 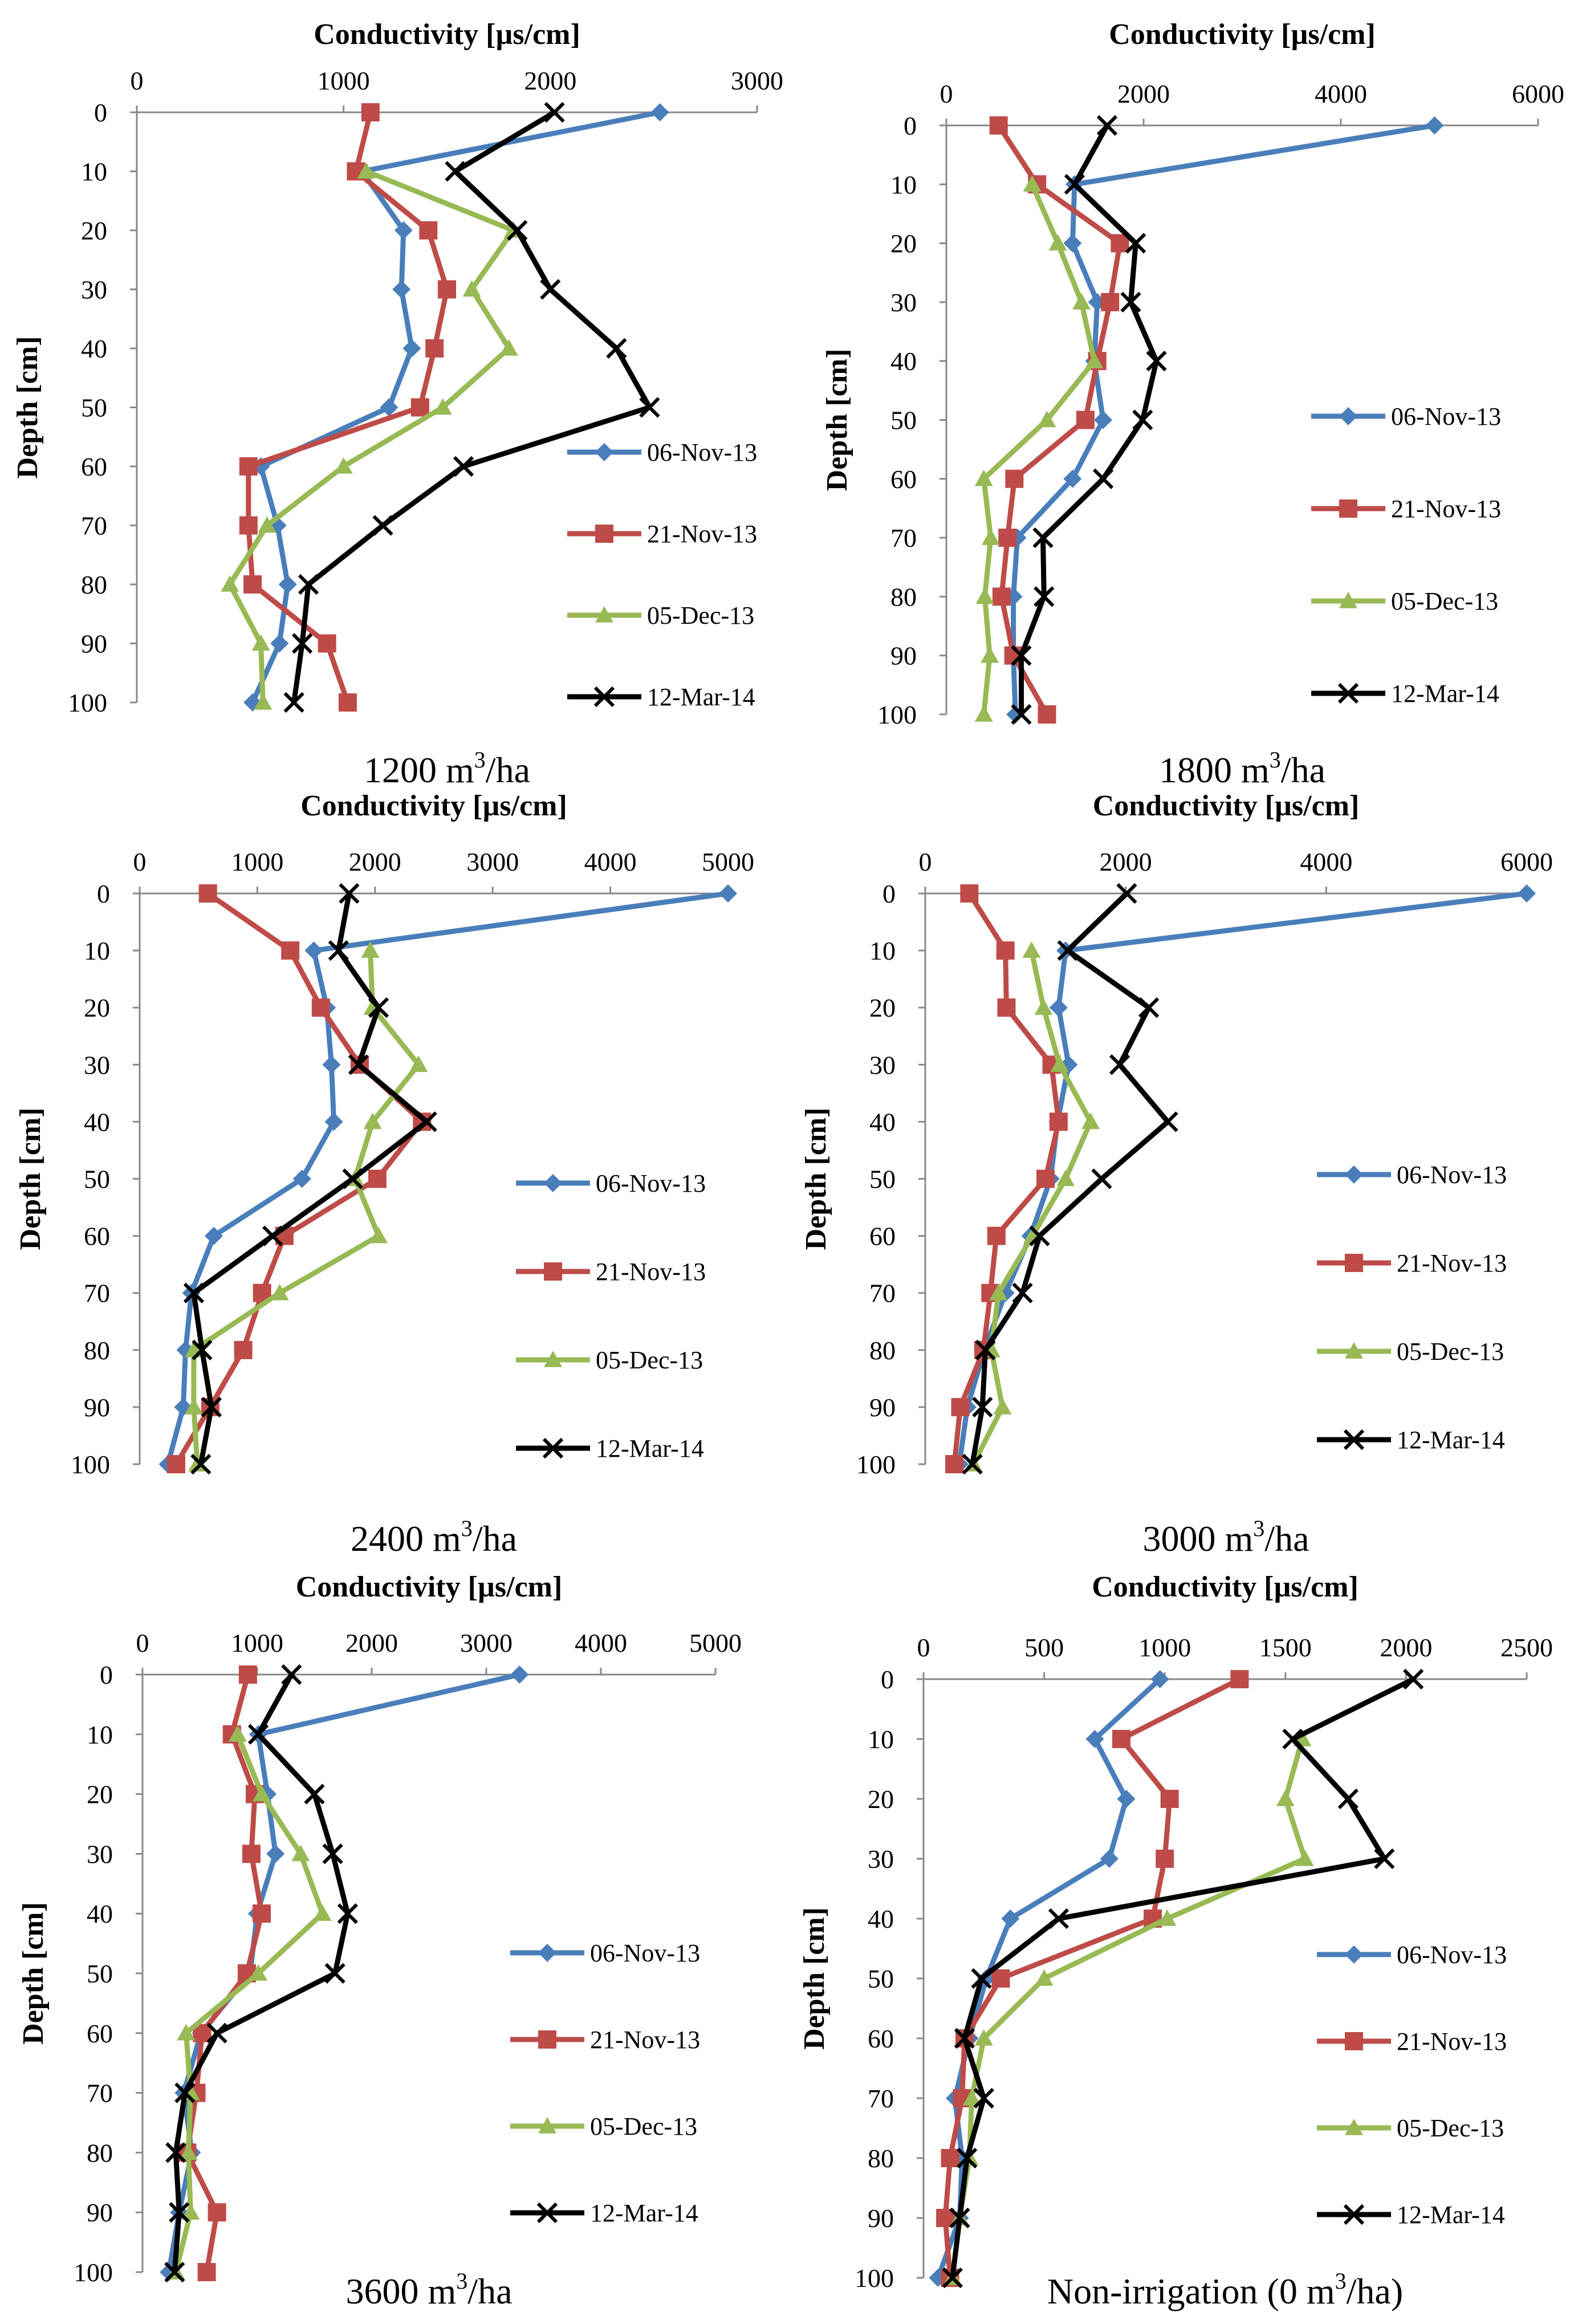 What do you see at coordinates (100, 1794) in the screenshot?
I see `y-tick-label: 20` at bounding box center [100, 1794].